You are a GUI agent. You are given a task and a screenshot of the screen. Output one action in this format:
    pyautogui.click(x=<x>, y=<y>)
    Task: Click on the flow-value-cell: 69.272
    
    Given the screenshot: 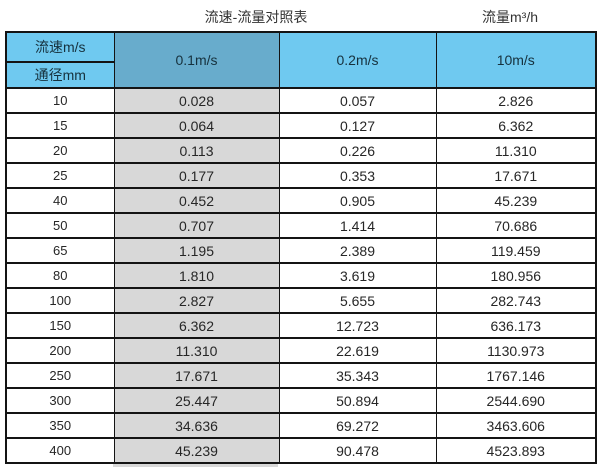 What is the action you would take?
    pyautogui.click(x=357, y=425)
    